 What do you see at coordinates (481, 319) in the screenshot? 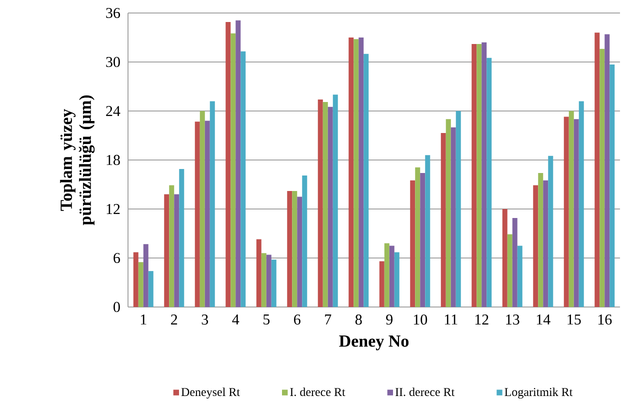
I see `x-tick-label: 12` at bounding box center [481, 319].